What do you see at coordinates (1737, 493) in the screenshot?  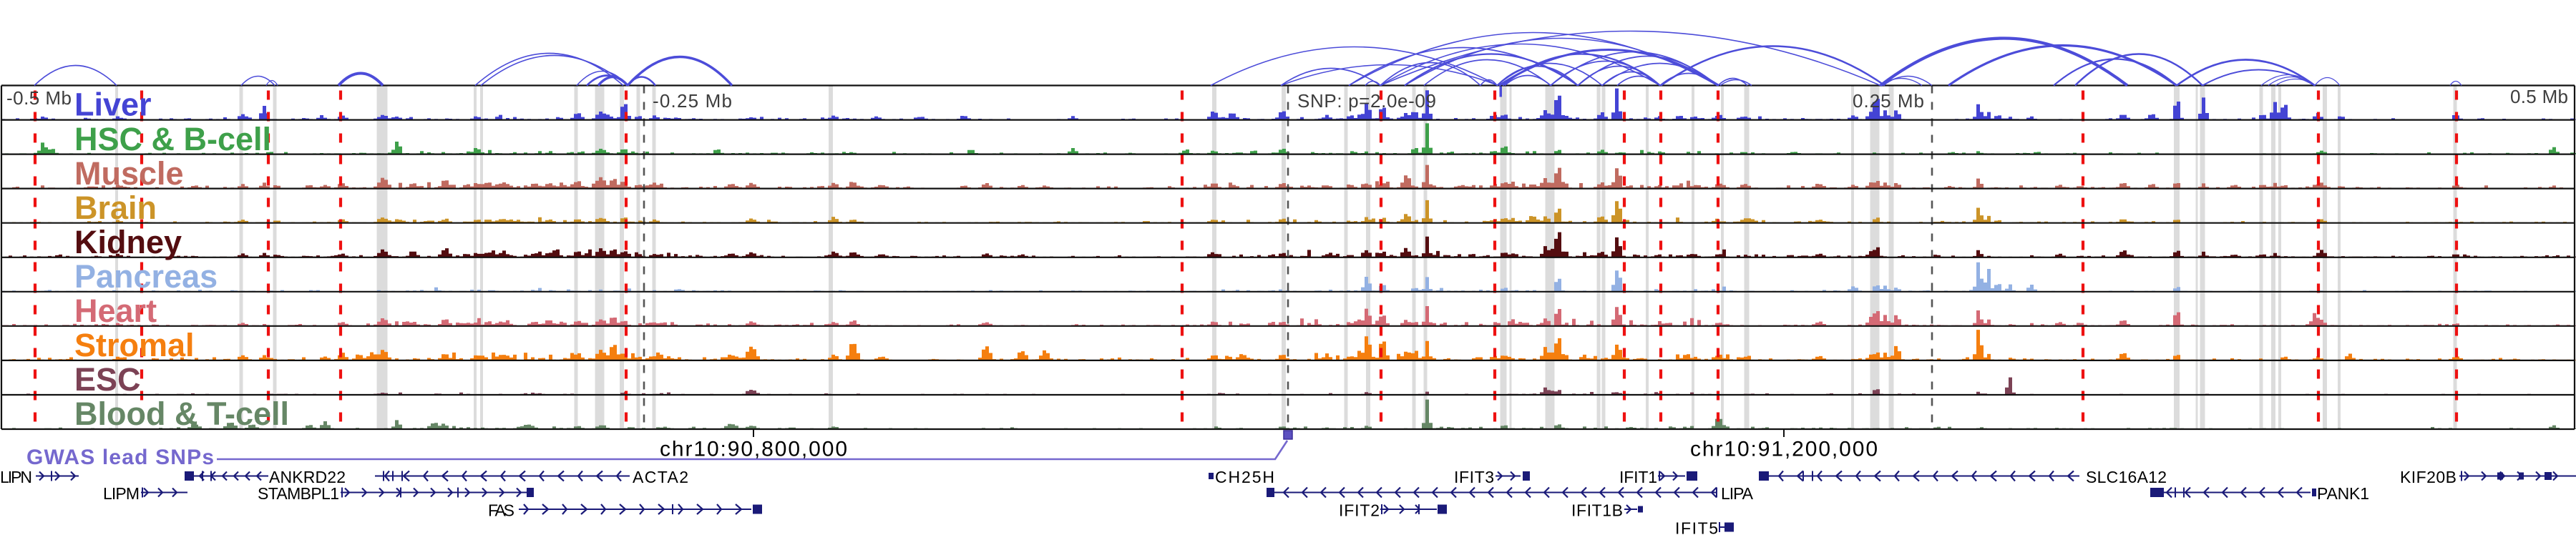 I see `svg-text: LIPA` at bounding box center [1737, 493].